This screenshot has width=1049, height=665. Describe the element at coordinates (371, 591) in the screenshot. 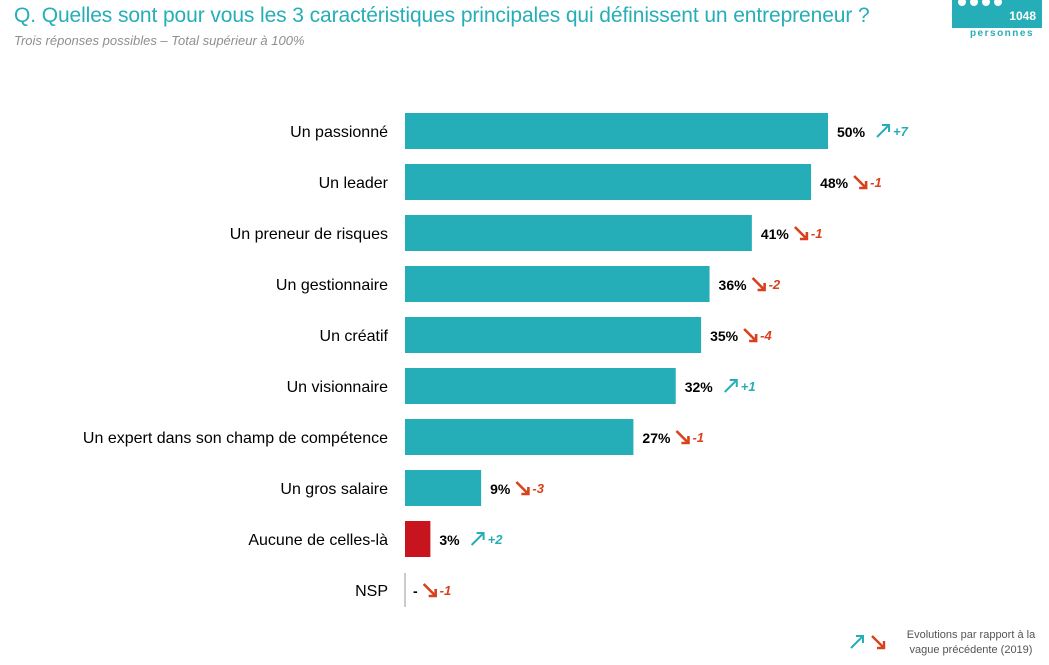

I see `category-label: NSP` at that location.